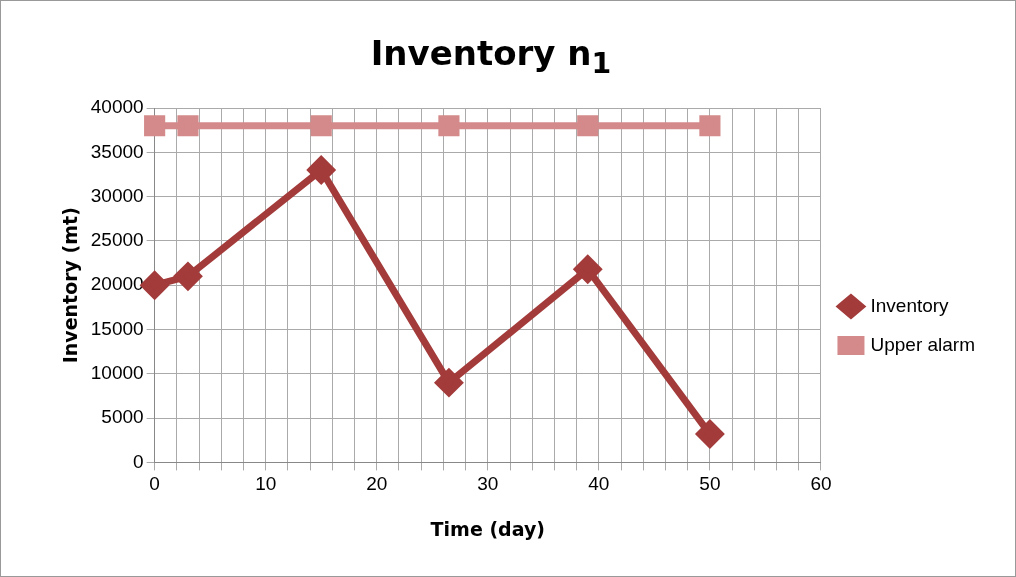 This screenshot has height=577, width=1016. What do you see at coordinates (117, 240) in the screenshot?
I see `y-tick-label: 25000` at bounding box center [117, 240].